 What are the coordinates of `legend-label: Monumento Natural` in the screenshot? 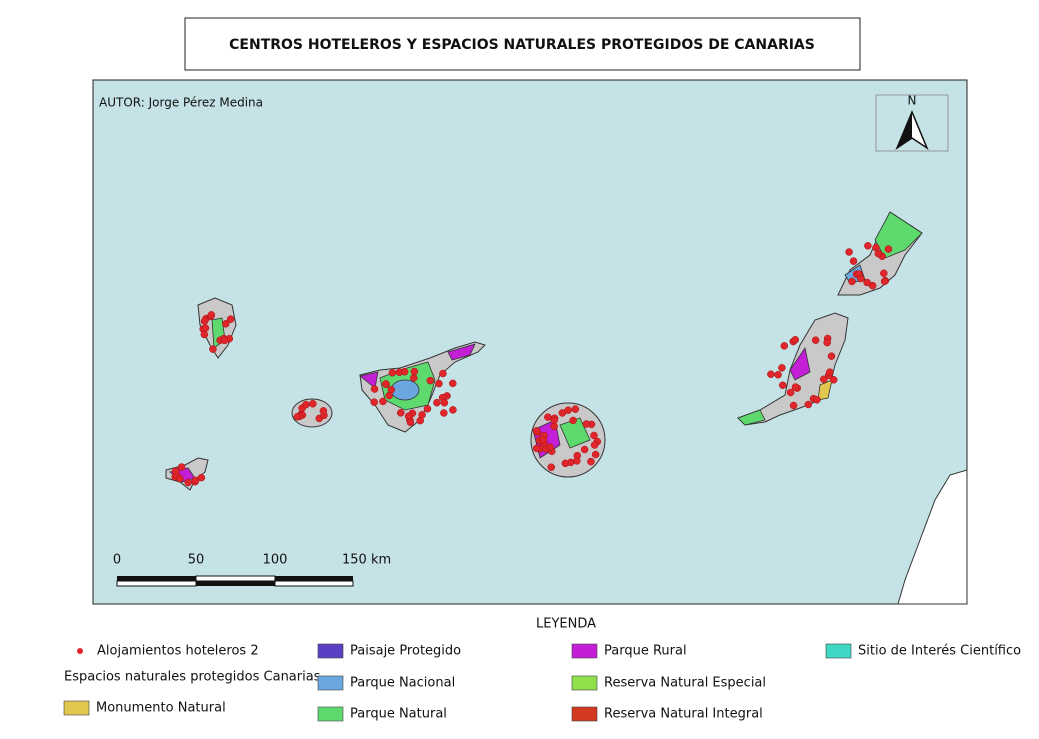 It's located at (161, 708).